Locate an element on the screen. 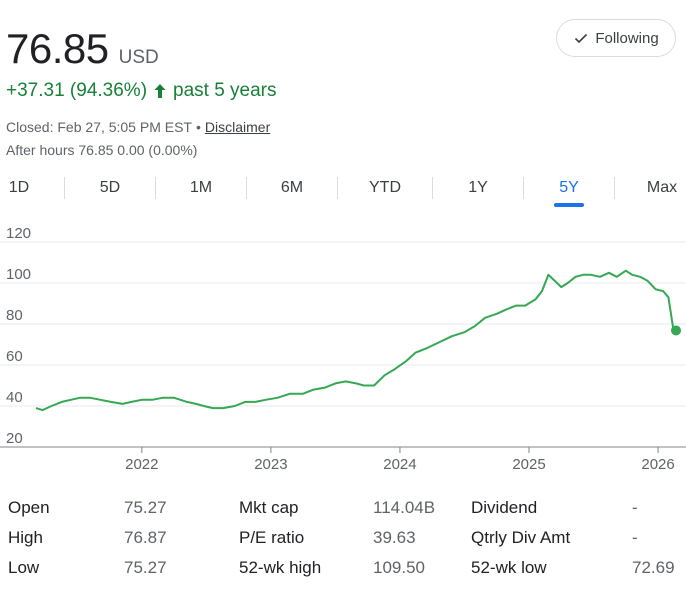 This screenshot has width=686, height=598. following-label: Following is located at coordinates (627, 38).